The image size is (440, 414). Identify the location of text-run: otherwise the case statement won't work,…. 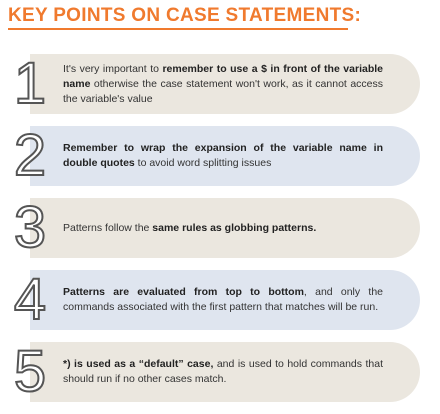
(223, 91).